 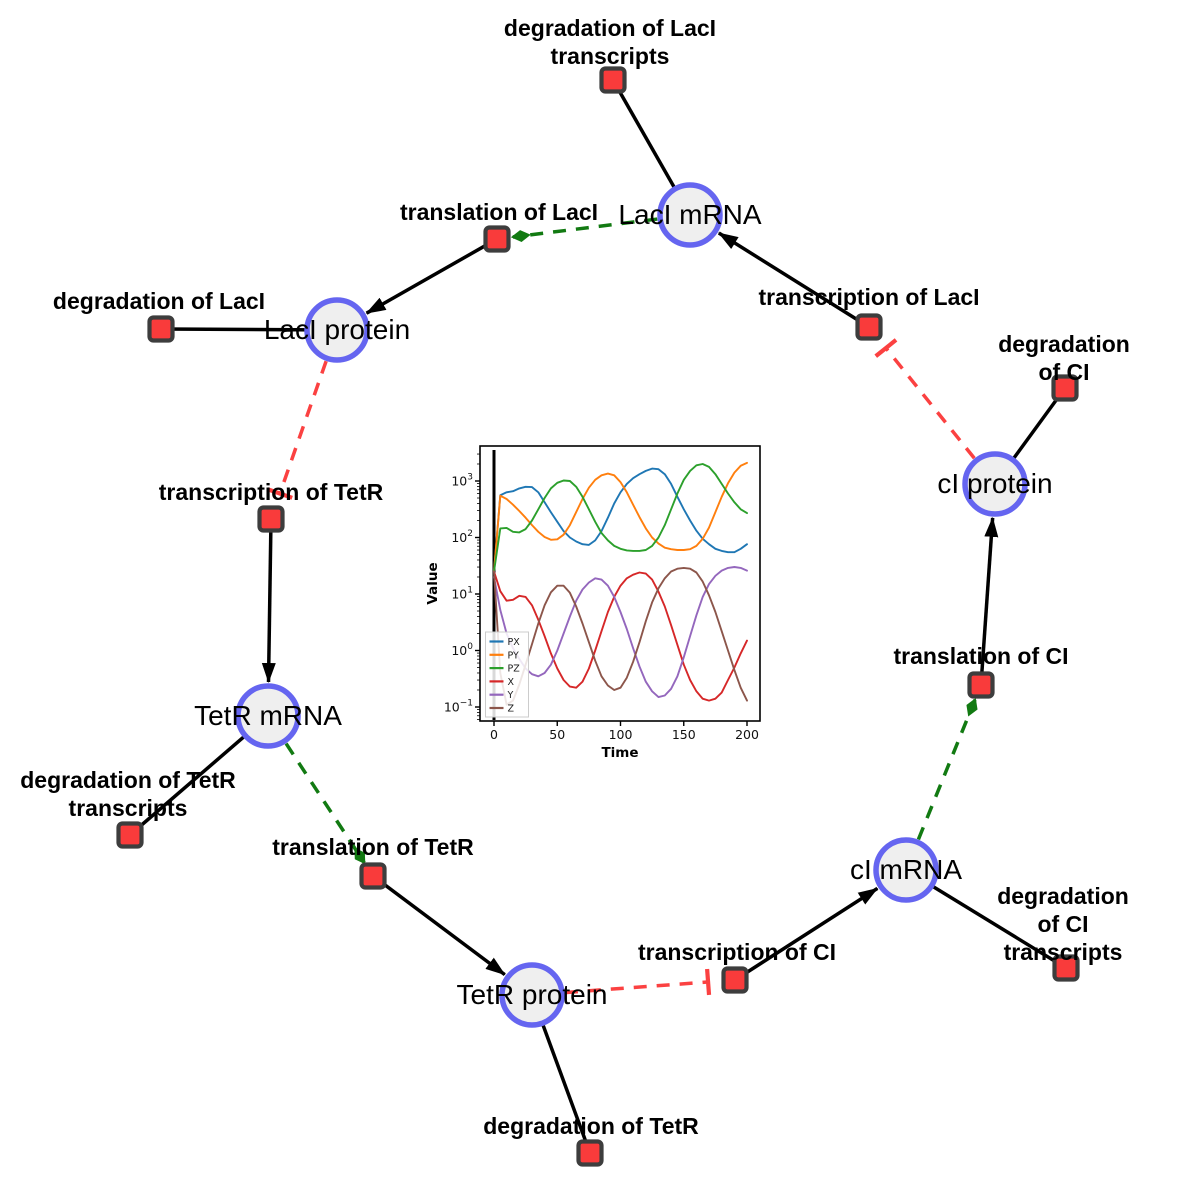 What do you see at coordinates (621, 734) in the screenshot?
I see `chart-xtick-label: 100` at bounding box center [621, 734].